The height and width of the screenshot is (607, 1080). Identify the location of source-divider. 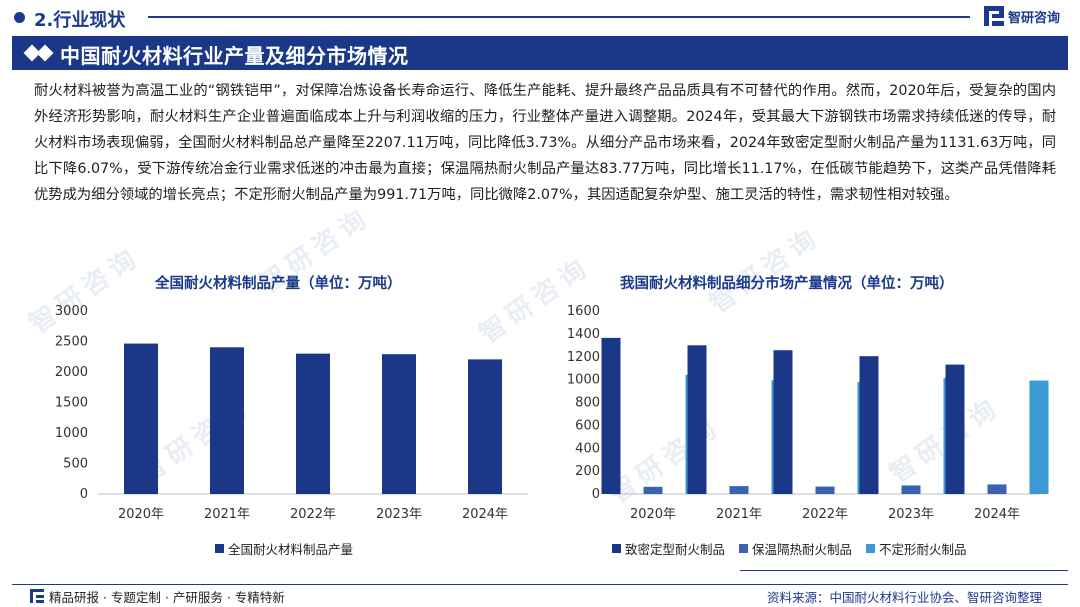
(904, 570).